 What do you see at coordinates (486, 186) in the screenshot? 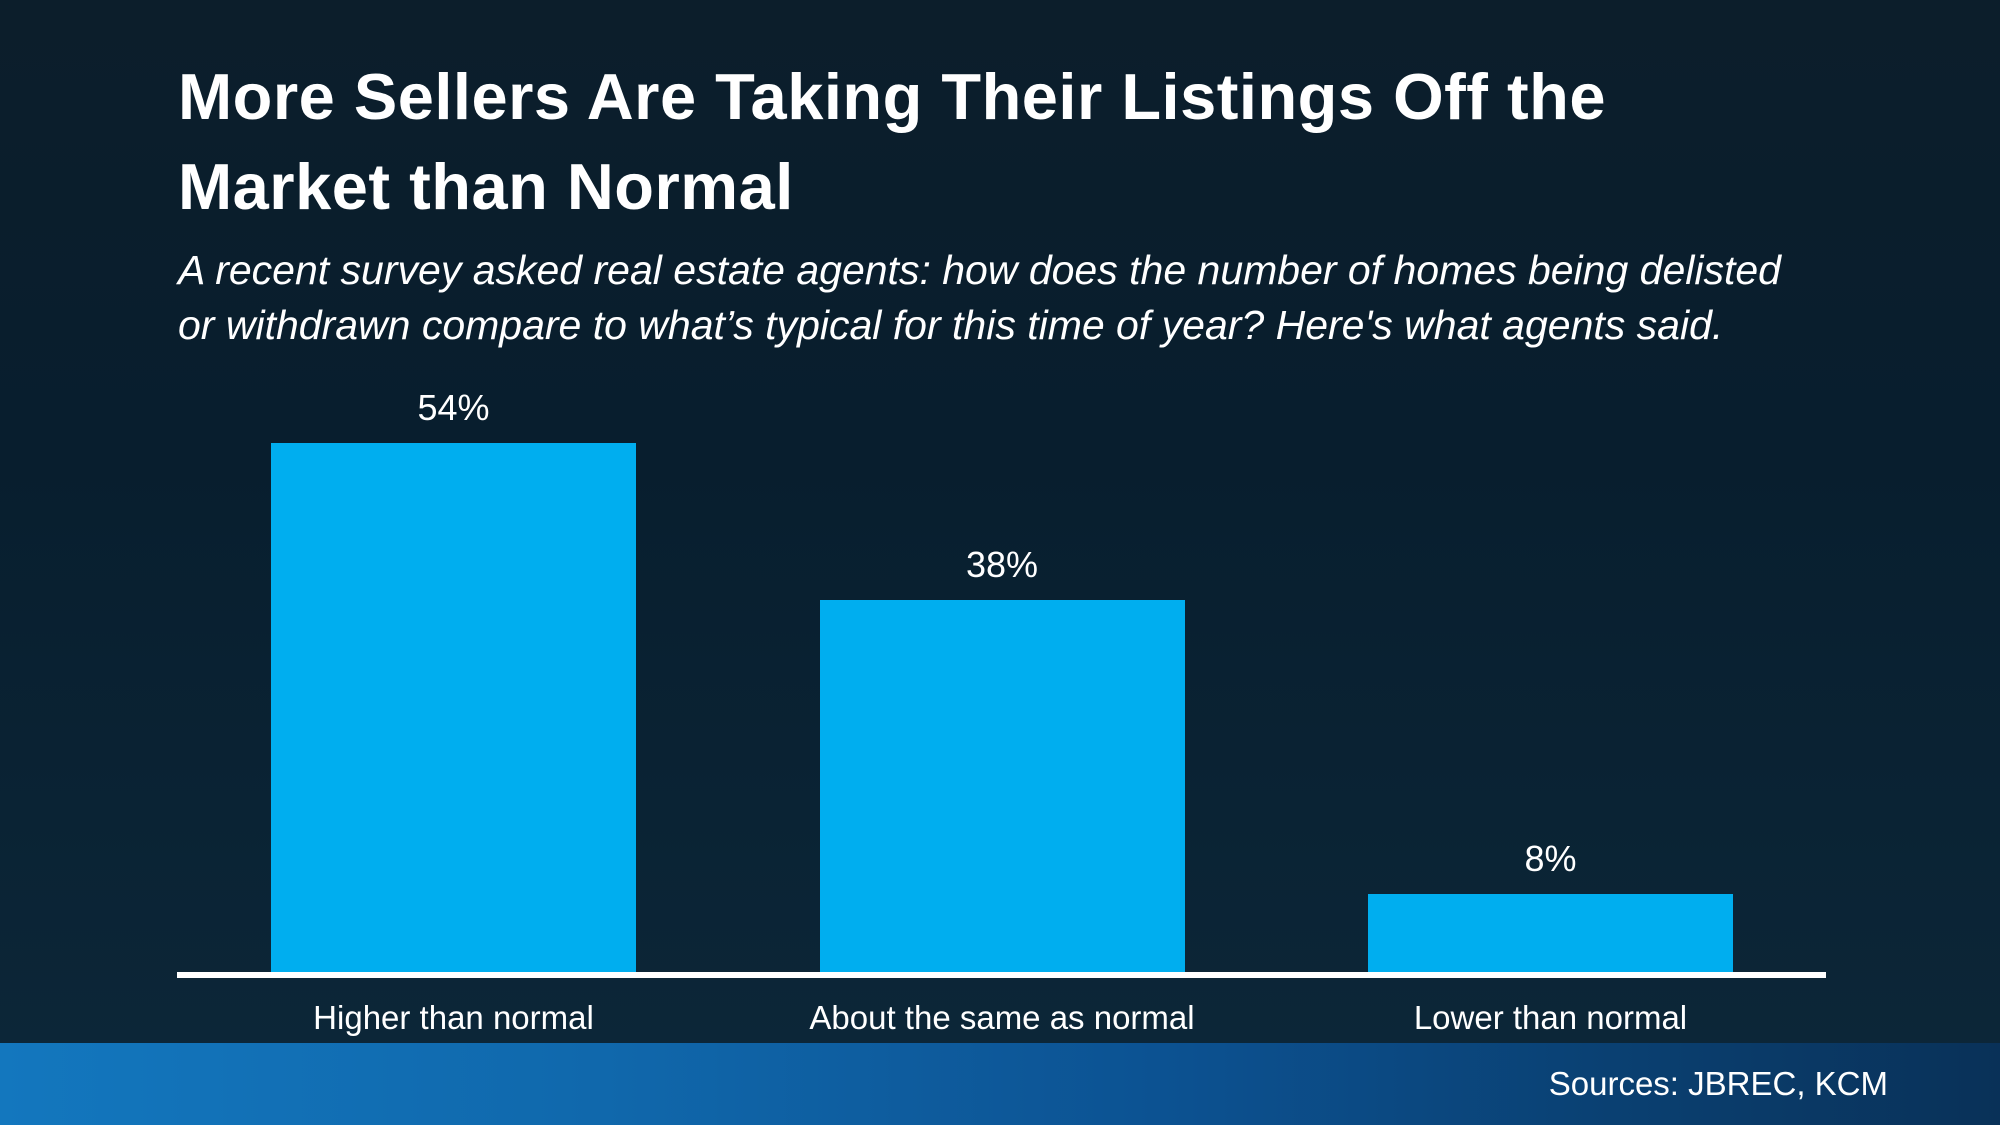
I see `page-title-line-2: Market than Normal` at bounding box center [486, 186].